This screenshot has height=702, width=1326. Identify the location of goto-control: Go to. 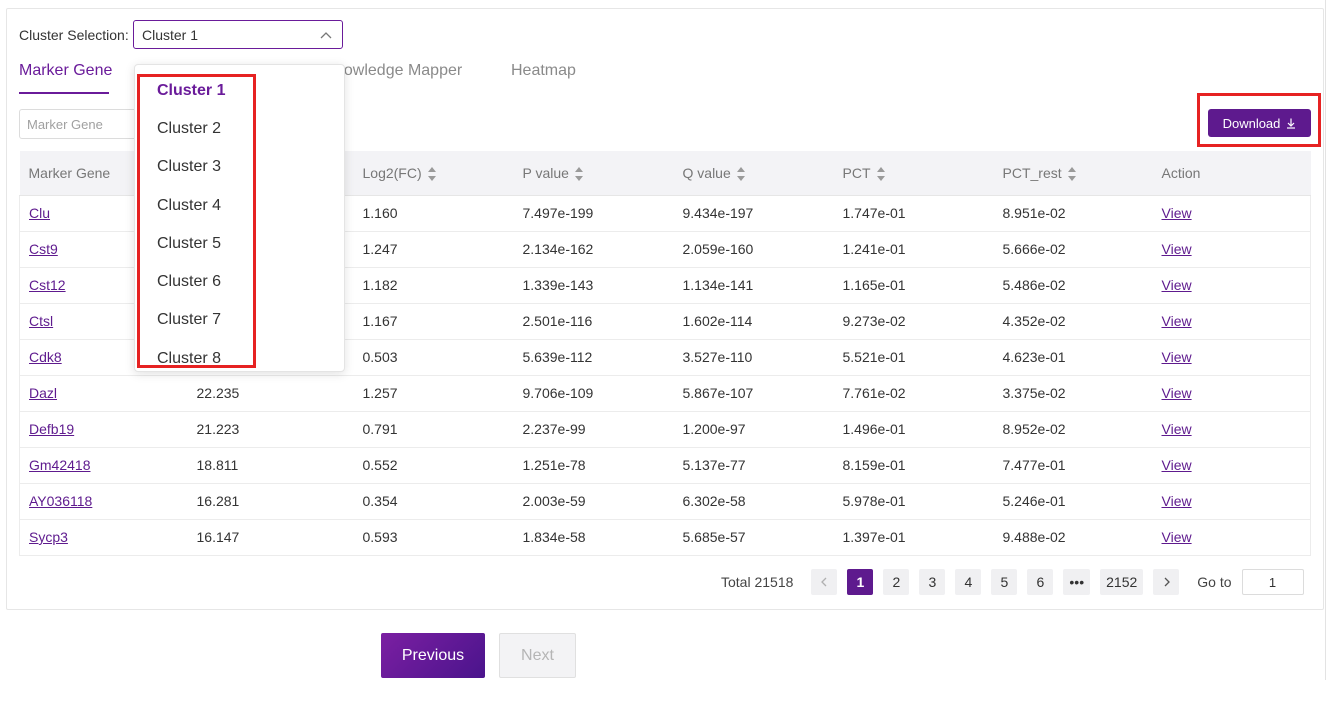
(1250, 582).